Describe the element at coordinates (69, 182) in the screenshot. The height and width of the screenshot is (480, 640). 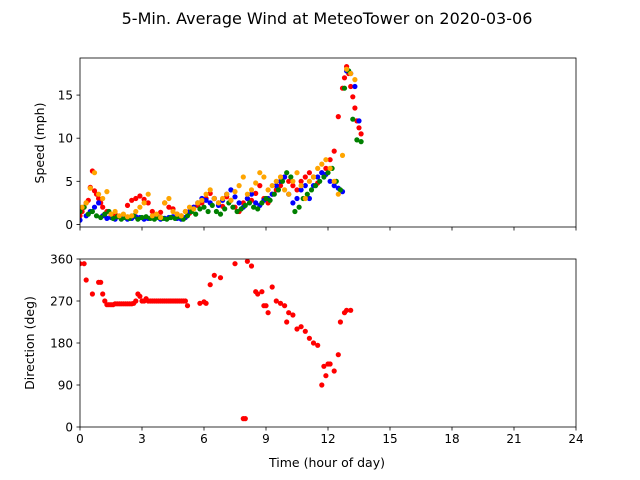
I see `y-tick-label: 5` at that location.